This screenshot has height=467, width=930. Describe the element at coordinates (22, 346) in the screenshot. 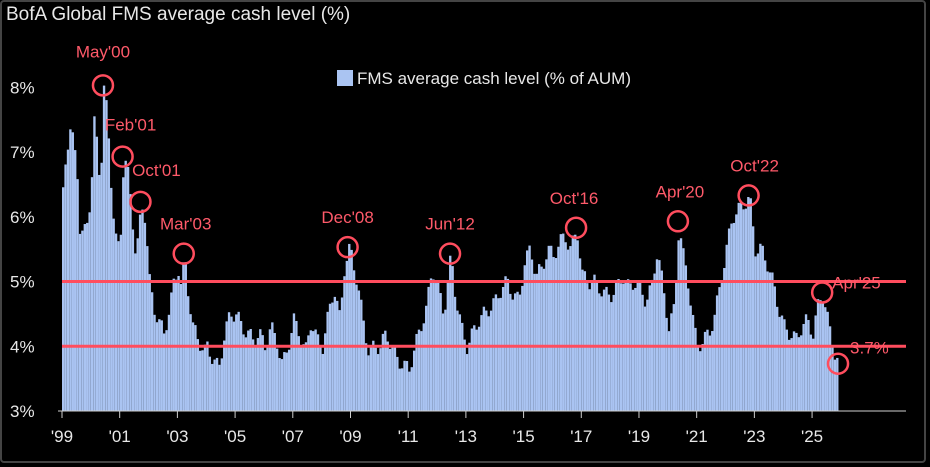

I see `y-tick-label: 4%` at that location.